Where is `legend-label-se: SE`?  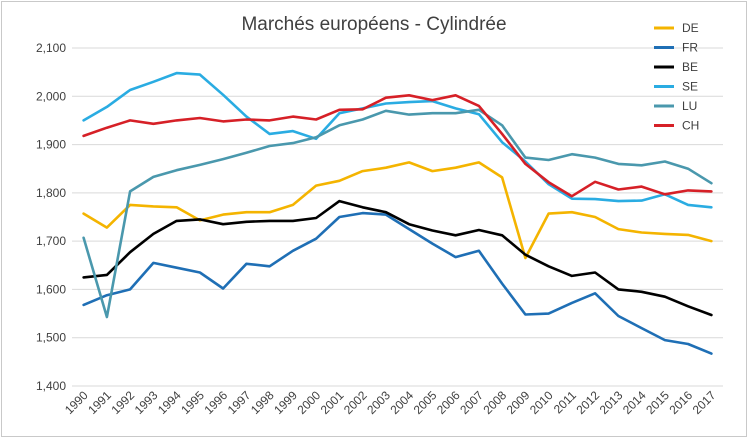 legend-label-se: SE is located at coordinates (690, 87).